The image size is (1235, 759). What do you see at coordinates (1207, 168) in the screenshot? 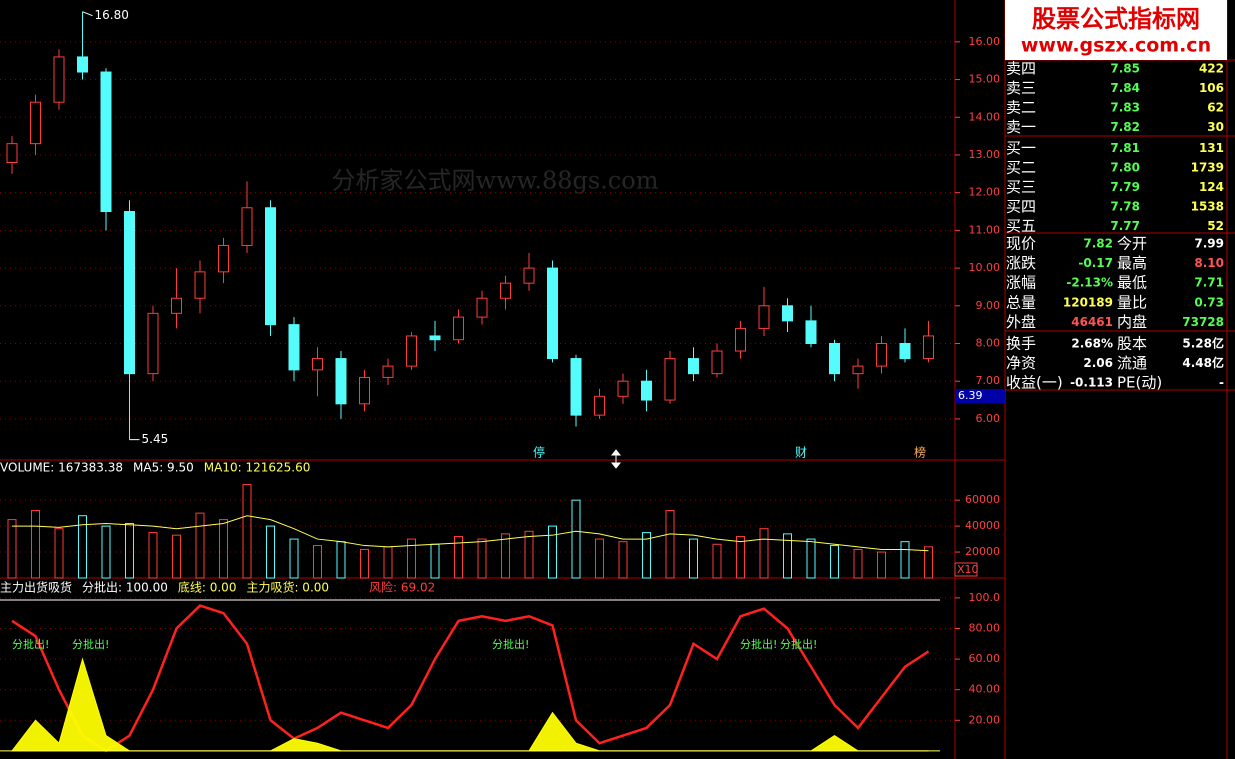
I see `order-volume: 1739` at bounding box center [1207, 168].